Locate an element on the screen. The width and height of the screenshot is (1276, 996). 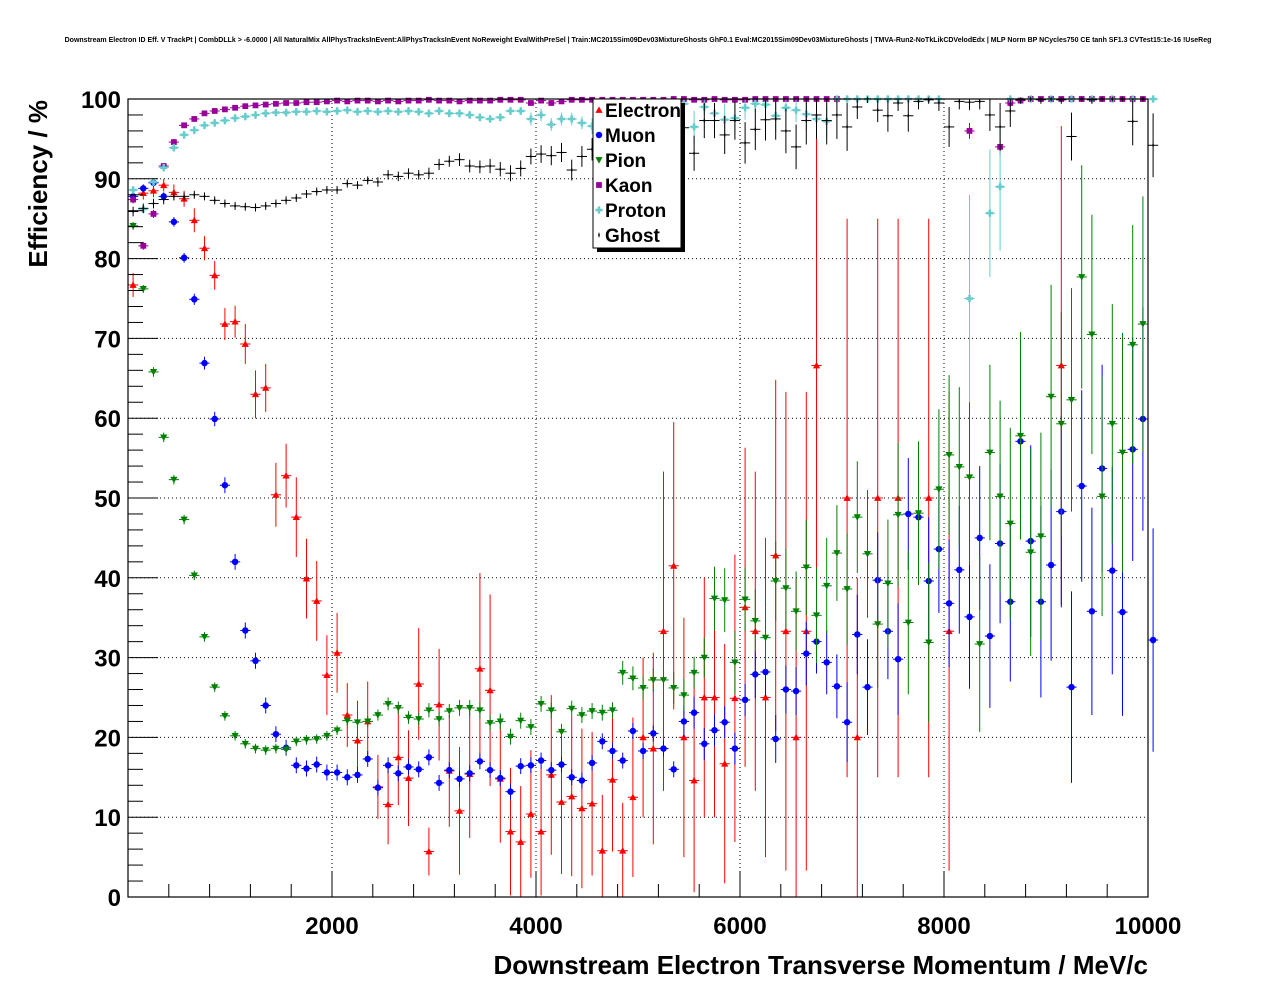
x-tick-label: 6000 is located at coordinates (739, 926).